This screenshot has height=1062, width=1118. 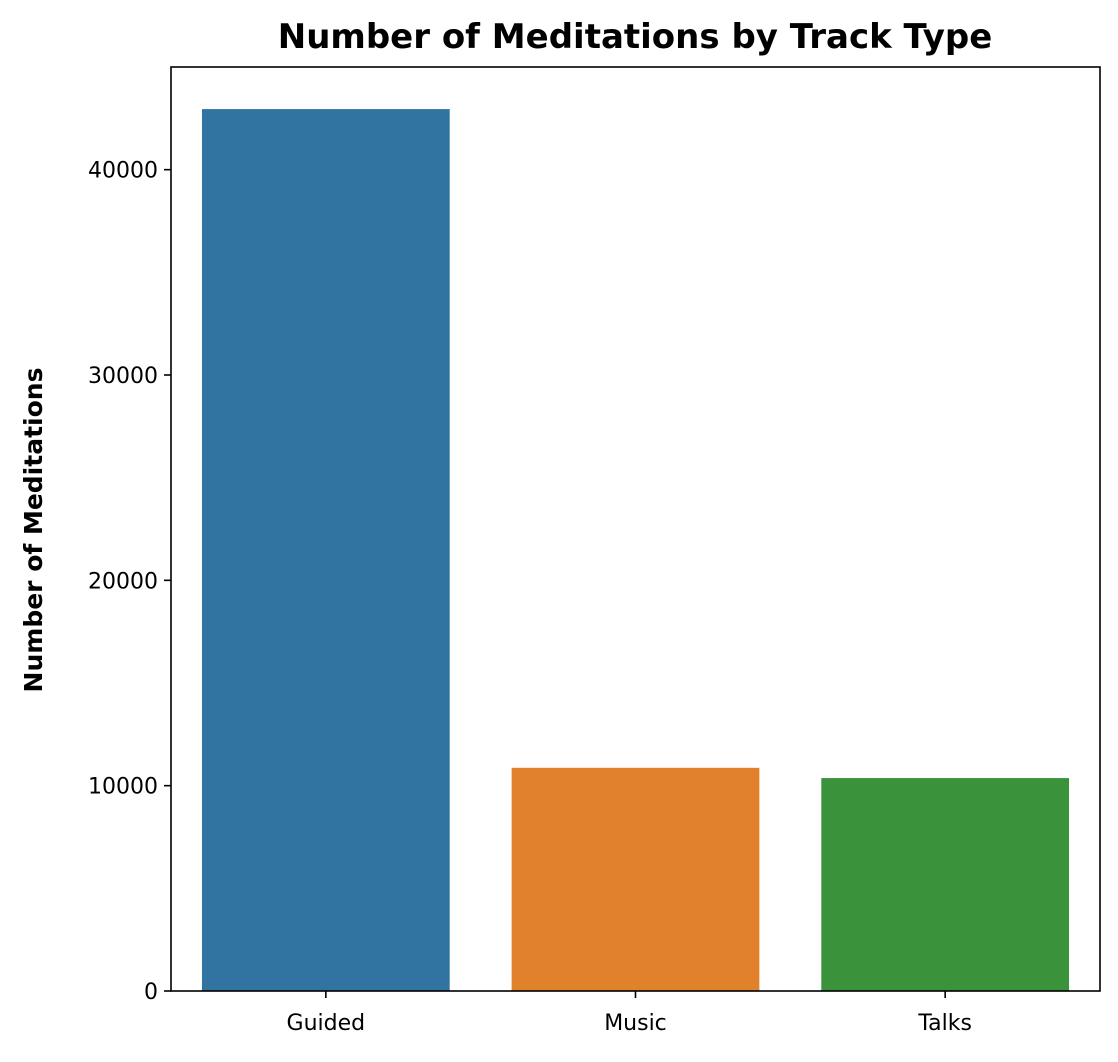 What do you see at coordinates (151, 992) in the screenshot?
I see `y-tick-label: 0` at bounding box center [151, 992].